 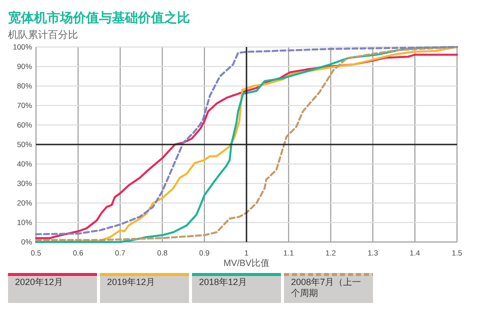 What do you see at coordinates (326, 287) in the screenshot?
I see `legend-label: 2008年7月（上一个周期` at bounding box center [326, 287].